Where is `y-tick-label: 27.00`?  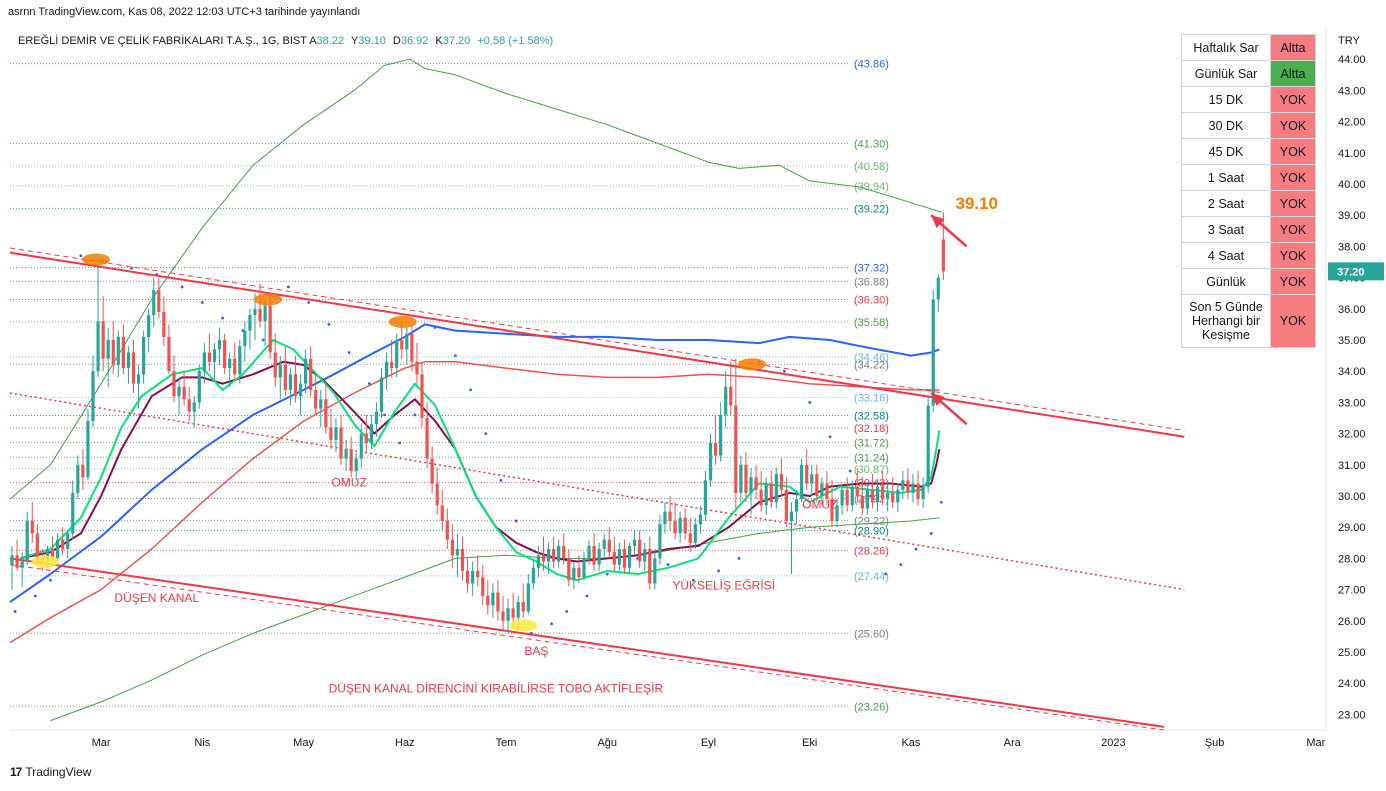
y-tick-label: 27.00 is located at coordinates (1352, 591).